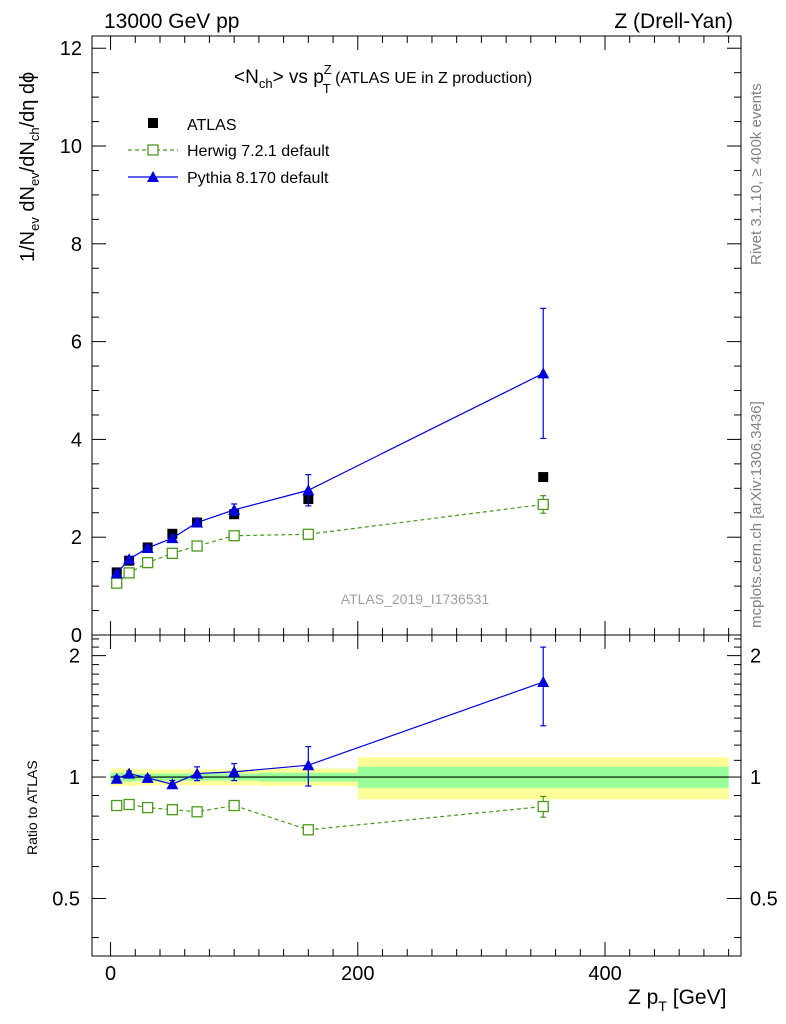 This screenshot has width=786, height=1024. What do you see at coordinates (28, 100) in the screenshot?
I see `ylabel-rest: /dη dϕ` at bounding box center [28, 100].